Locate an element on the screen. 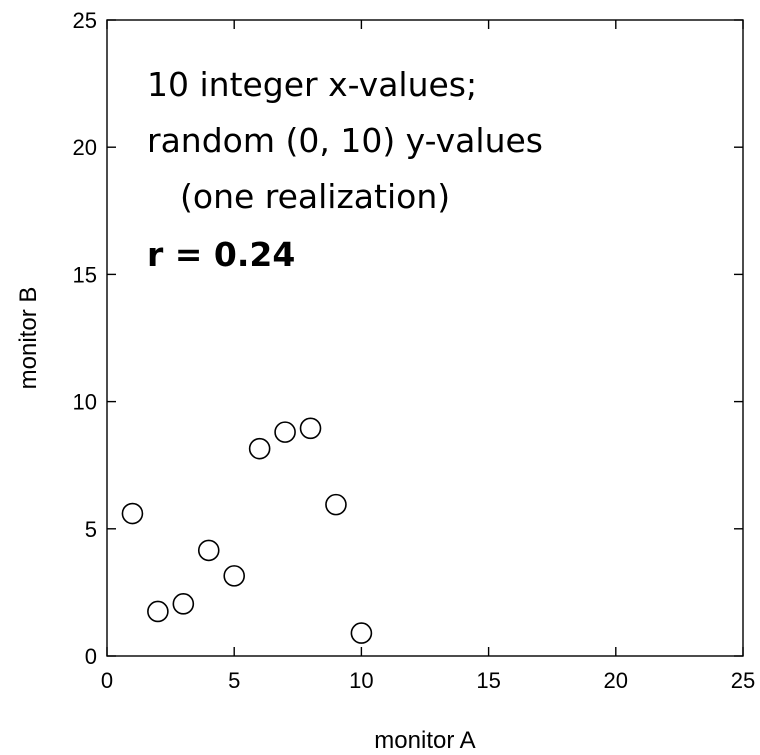 Image resolution: width=760 pixels, height=755 pixels. x-tick-labels: 0 5 10 15 20 25 is located at coordinates (428, 680).